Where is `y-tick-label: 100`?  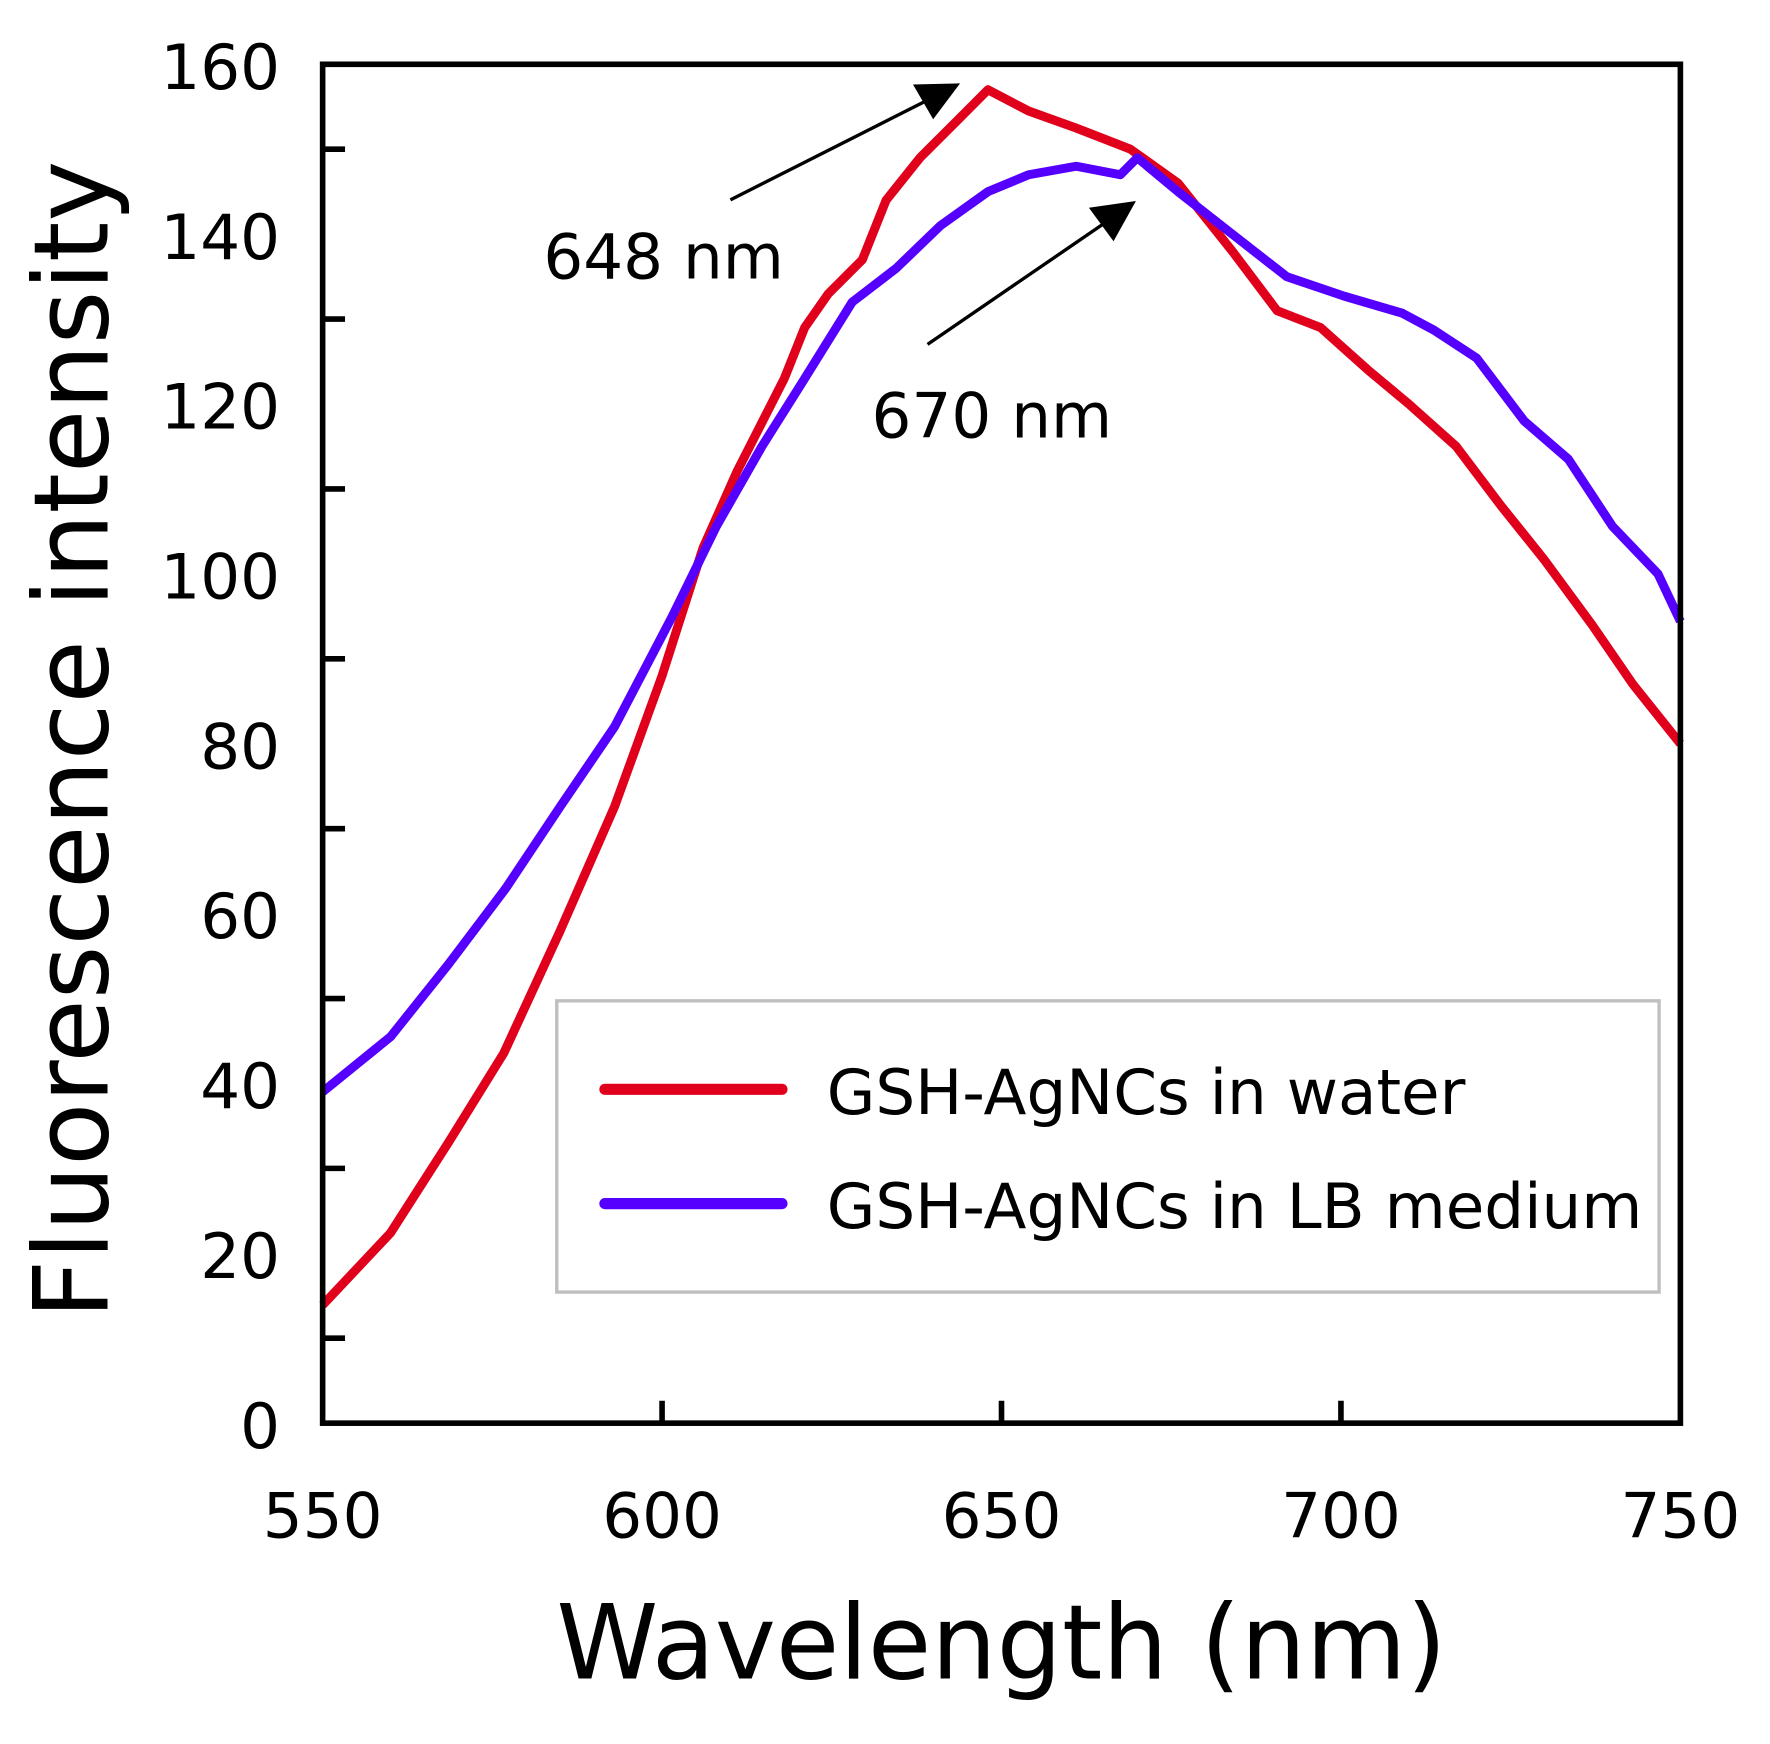
y-tick-label: 100 is located at coordinates (220, 577).